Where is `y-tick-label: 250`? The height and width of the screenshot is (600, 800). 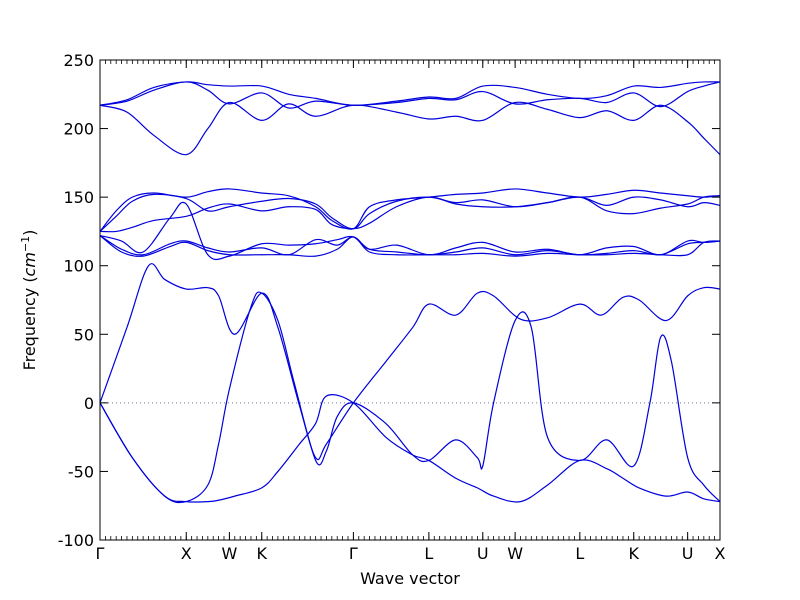 y-tick-label: 250 is located at coordinates (78, 60).